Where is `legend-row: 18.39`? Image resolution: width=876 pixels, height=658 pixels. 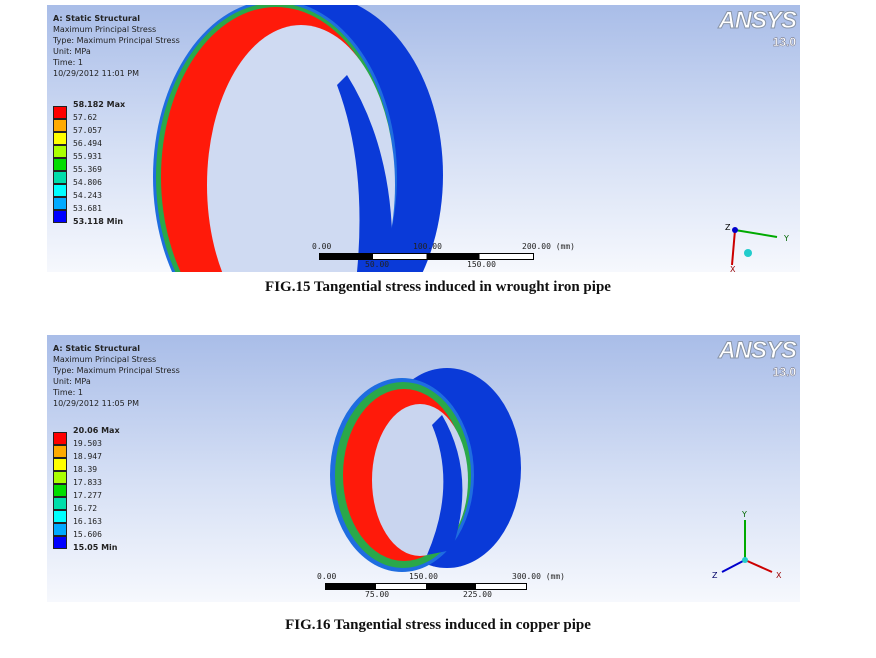 legend-row: 18.39 is located at coordinates (113, 474).